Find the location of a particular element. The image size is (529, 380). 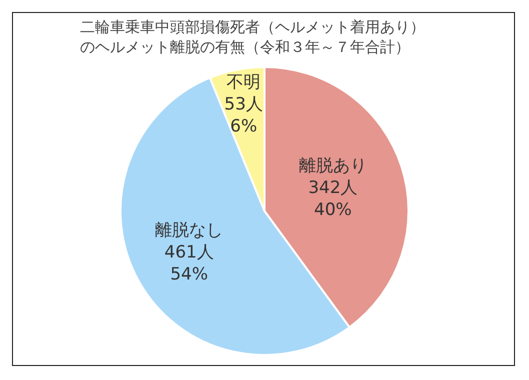

slice-label: 離脱なし is located at coordinates (189, 230).